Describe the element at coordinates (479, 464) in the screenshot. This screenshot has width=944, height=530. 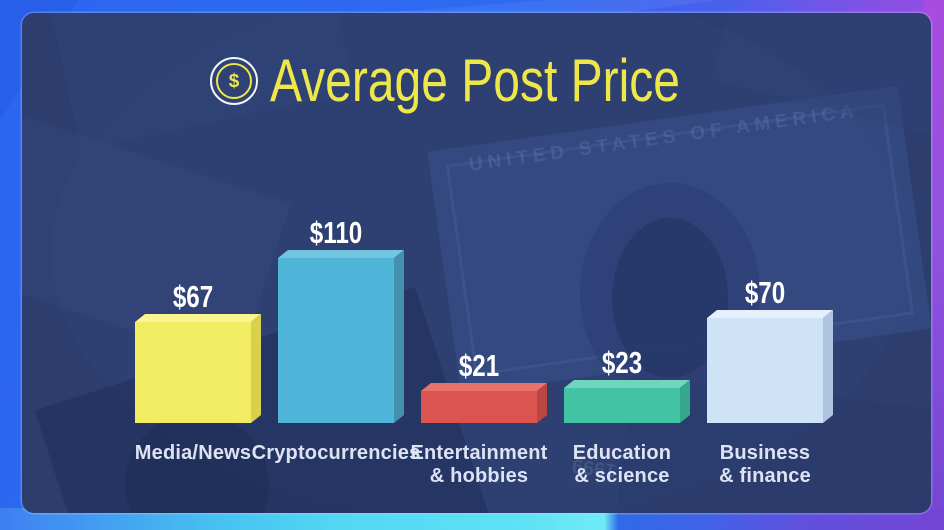
I see `bar-category-label: Entertainment & hobbies` at that location.